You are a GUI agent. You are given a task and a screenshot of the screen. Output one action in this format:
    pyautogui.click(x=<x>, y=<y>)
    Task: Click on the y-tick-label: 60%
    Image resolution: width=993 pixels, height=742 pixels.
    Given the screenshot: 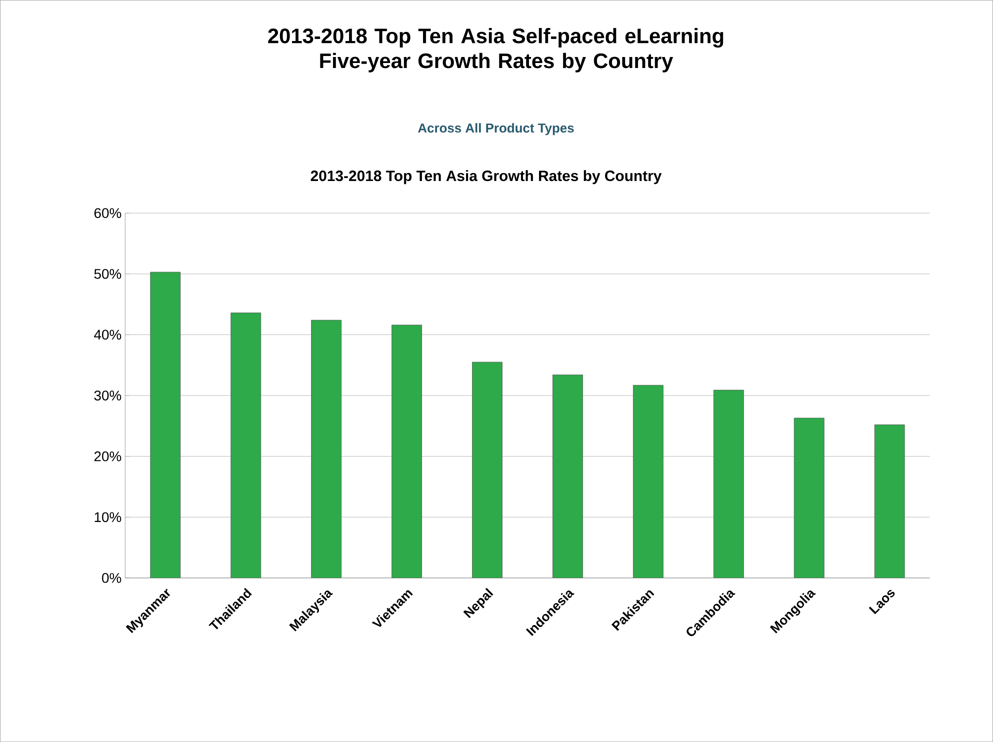 What is the action you would take?
    pyautogui.click(x=108, y=213)
    